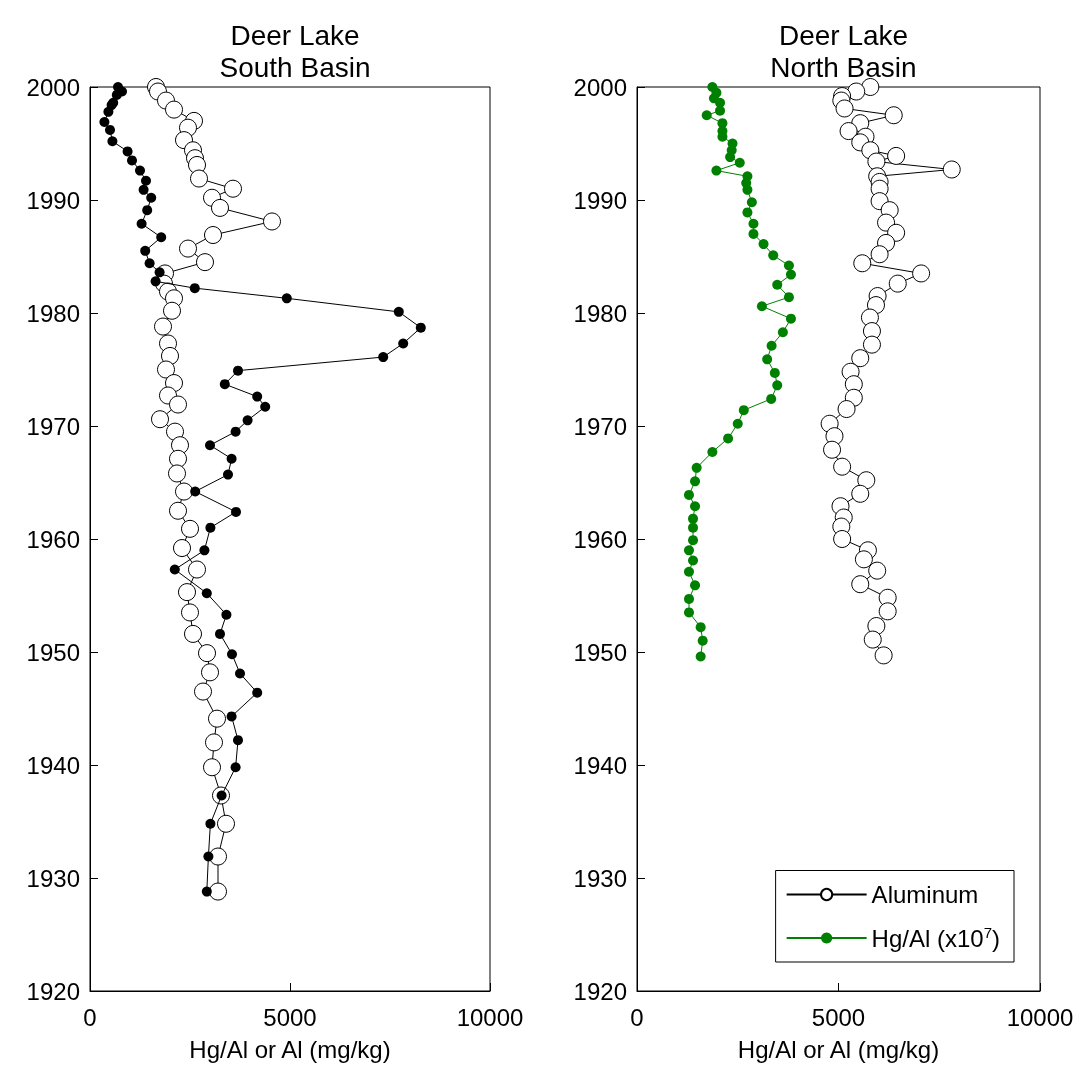 The image size is (1091, 1072). I want to click on chart-title: Deer Lake South Basin, so click(295, 51).